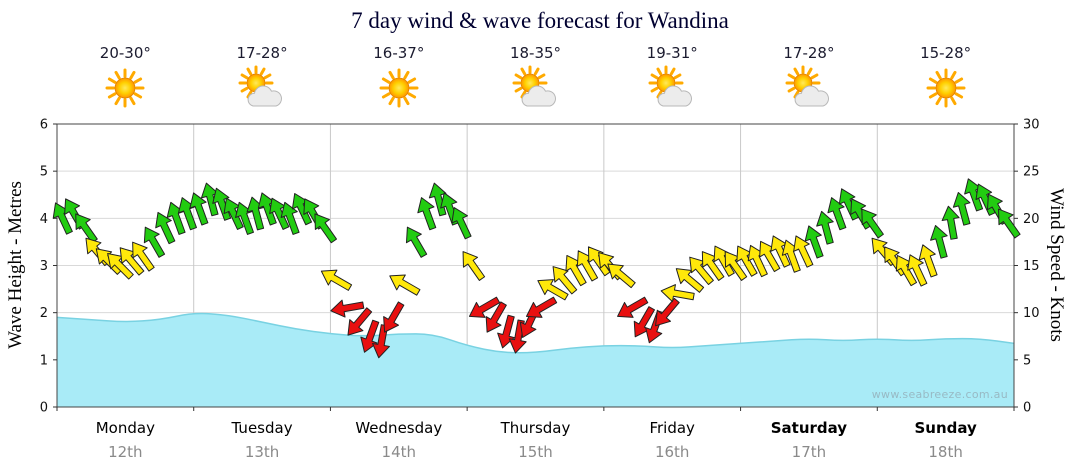 This screenshot has height=475, width=1080. I want to click on day-name-label: Thursday, so click(535, 428).